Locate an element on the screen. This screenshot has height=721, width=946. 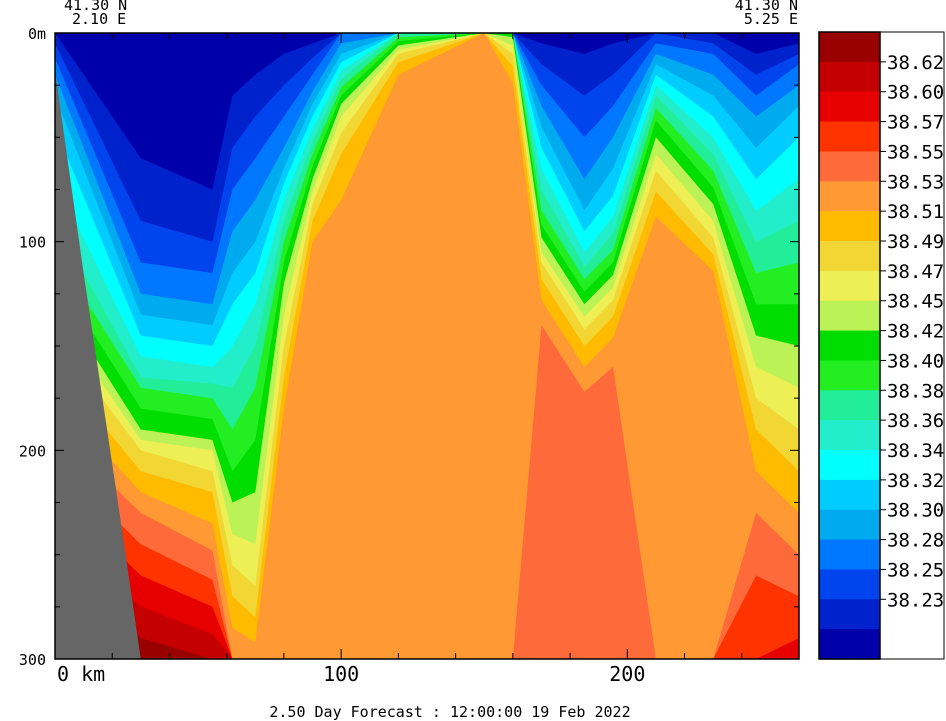
colorbar-label: 38.30 is located at coordinates (915, 511).